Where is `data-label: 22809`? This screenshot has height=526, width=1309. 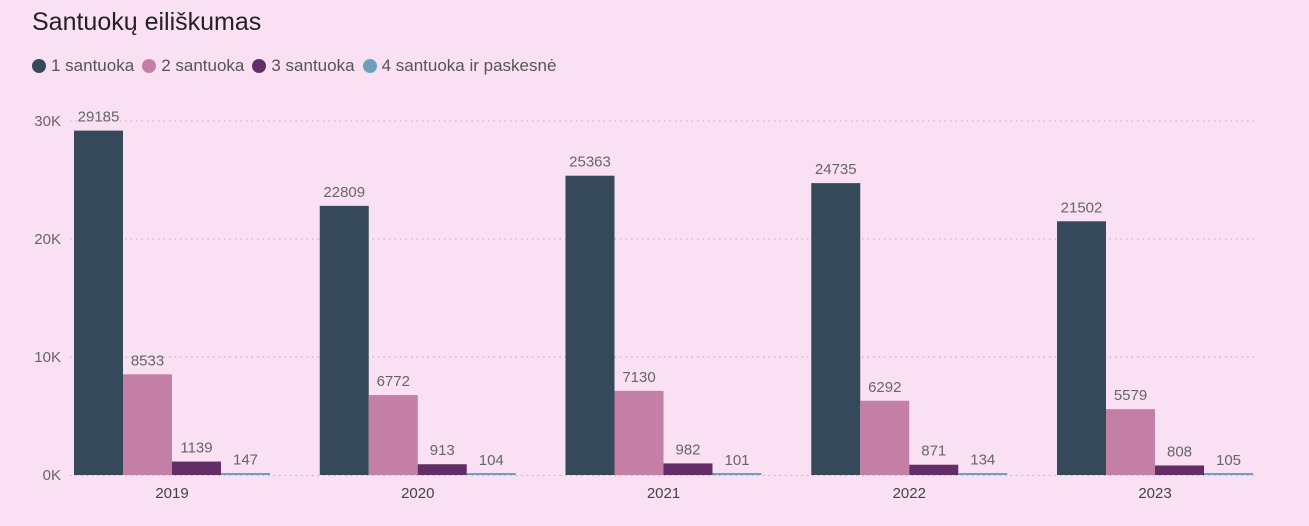 data-label: 22809 is located at coordinates (344, 192).